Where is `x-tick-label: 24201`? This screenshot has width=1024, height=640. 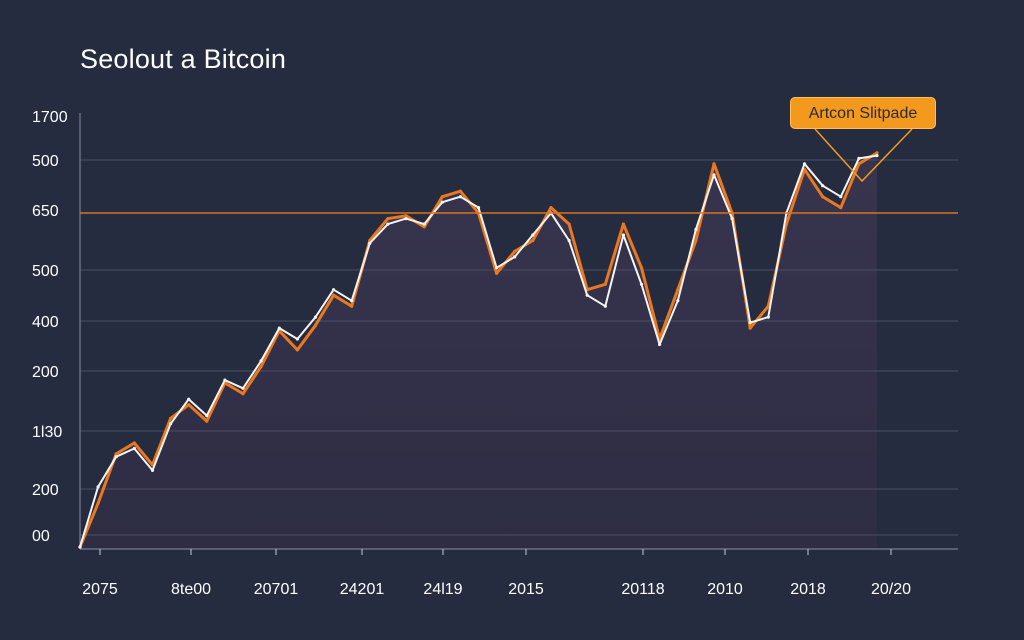 x-tick-label: 24201 is located at coordinates (362, 589).